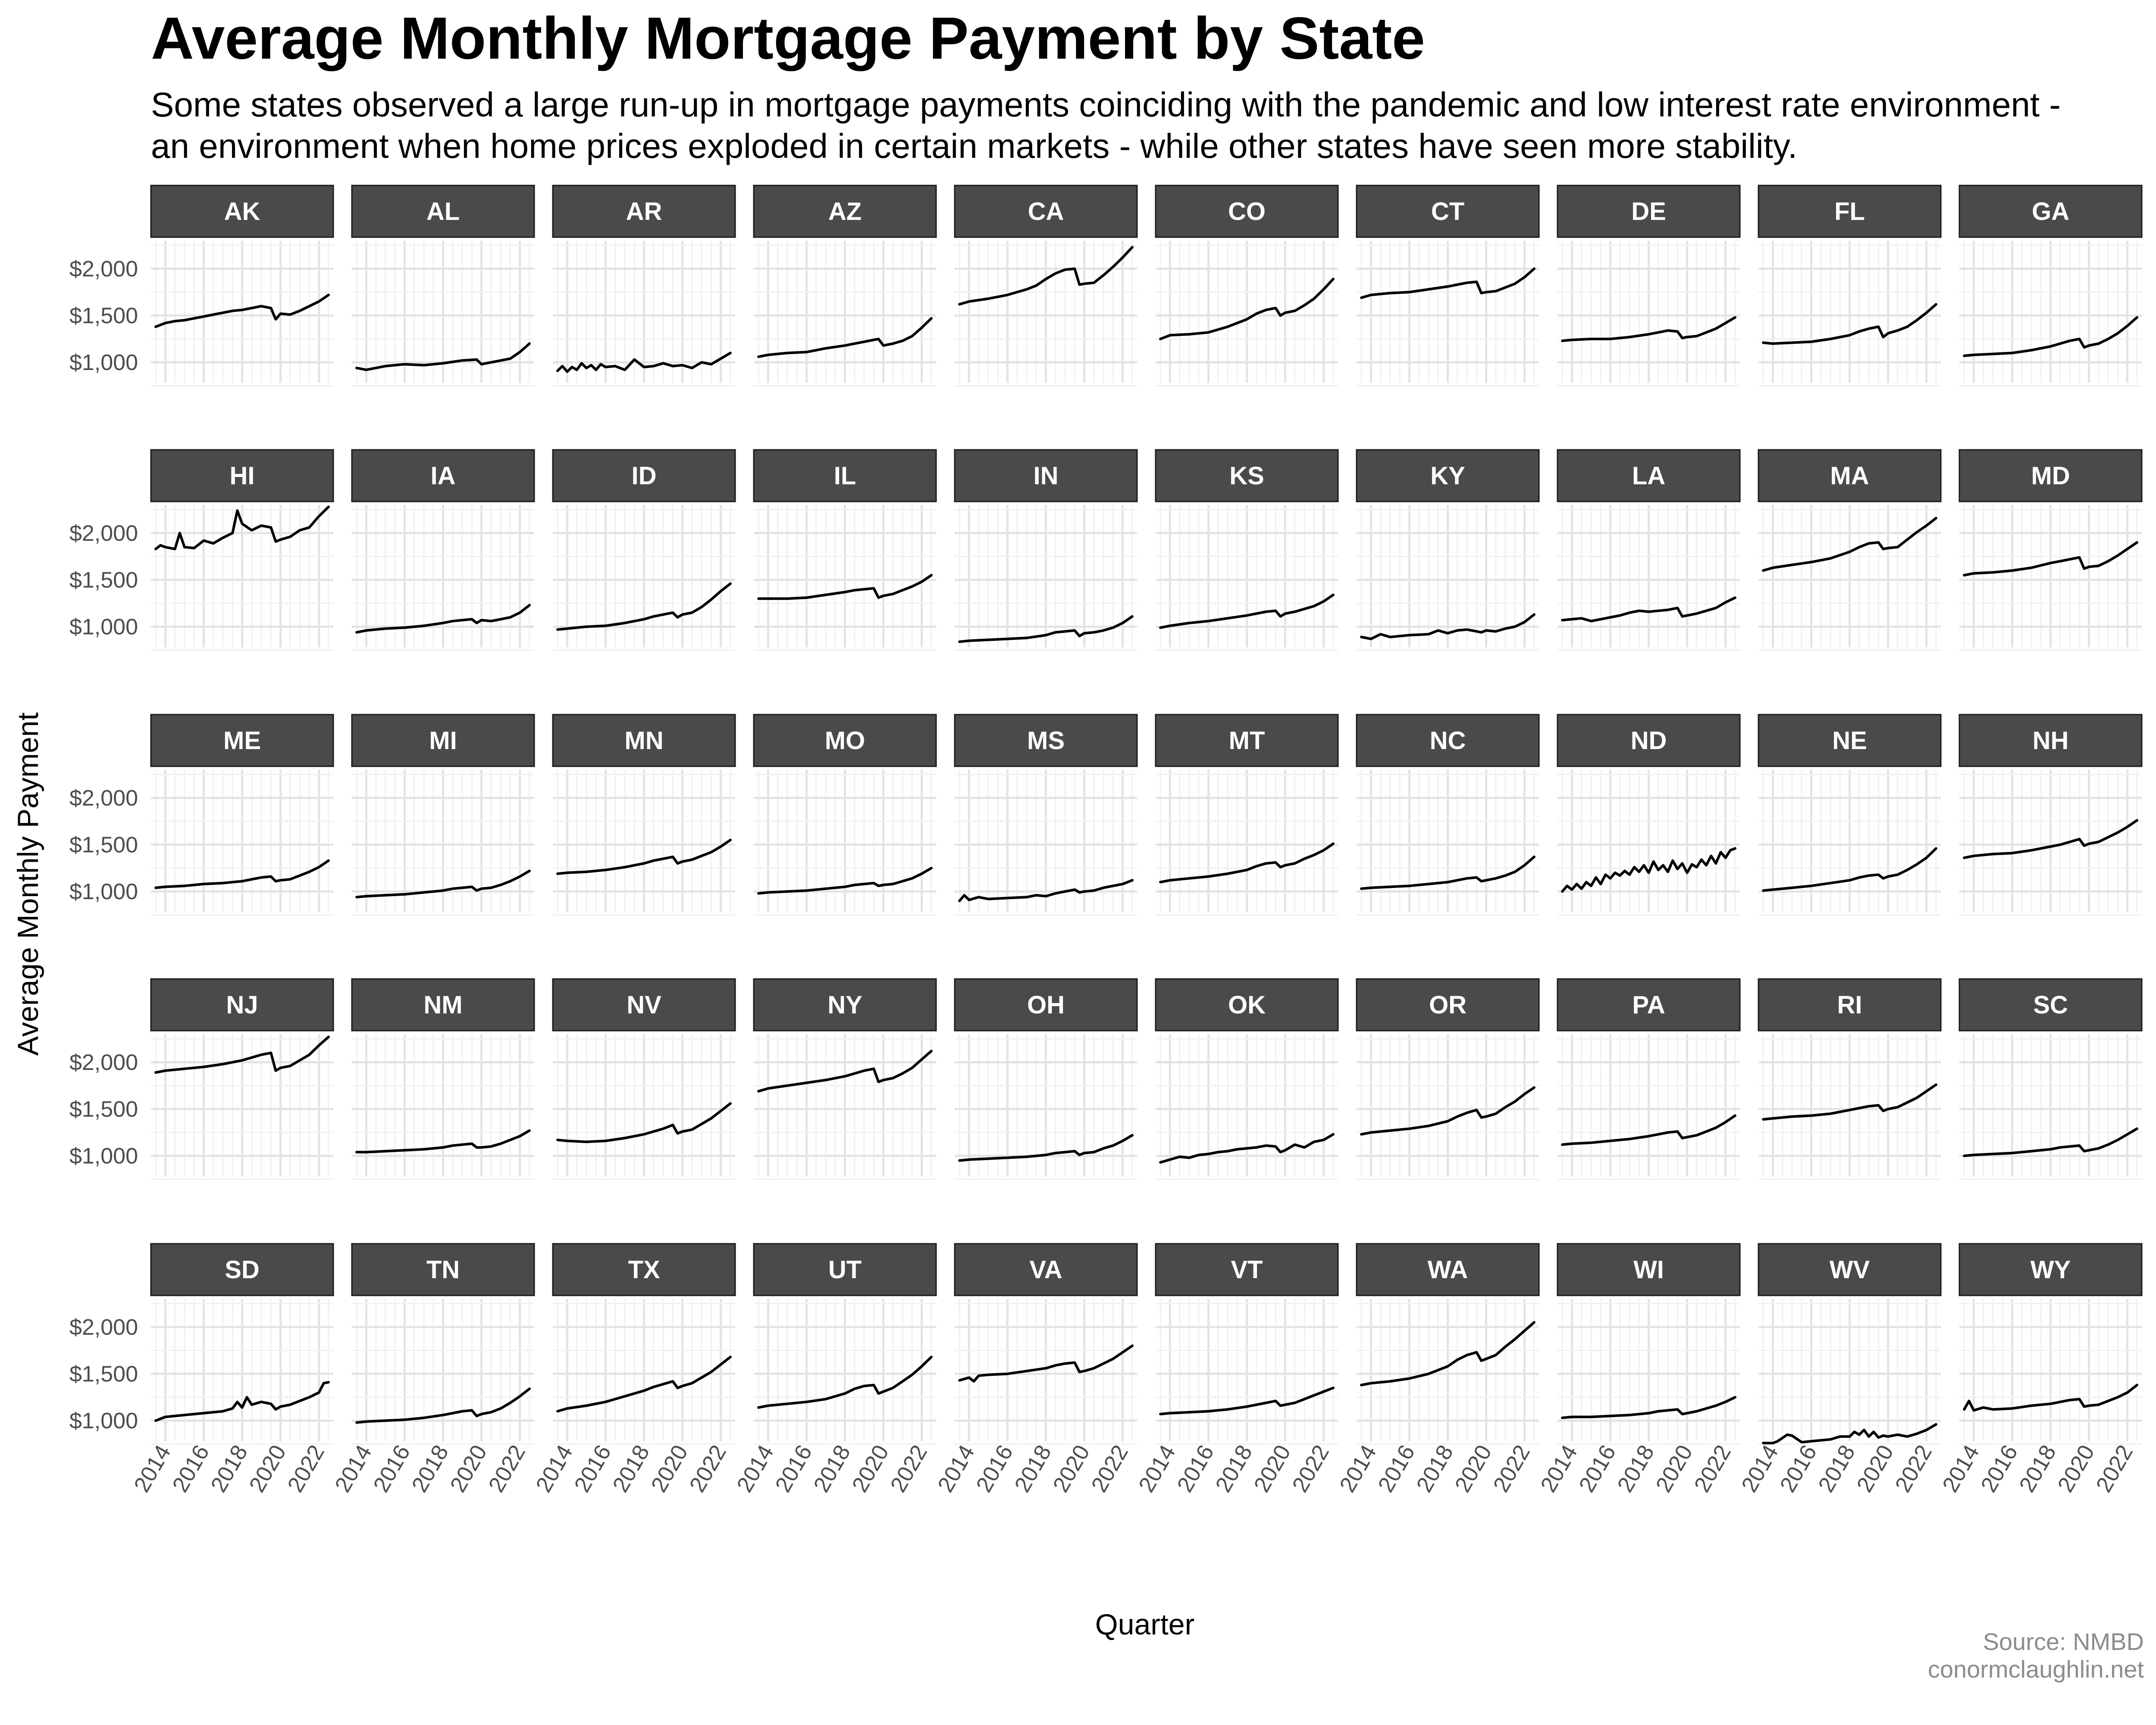  I want to click on facet-label-wi: WI, so click(1648, 1270).